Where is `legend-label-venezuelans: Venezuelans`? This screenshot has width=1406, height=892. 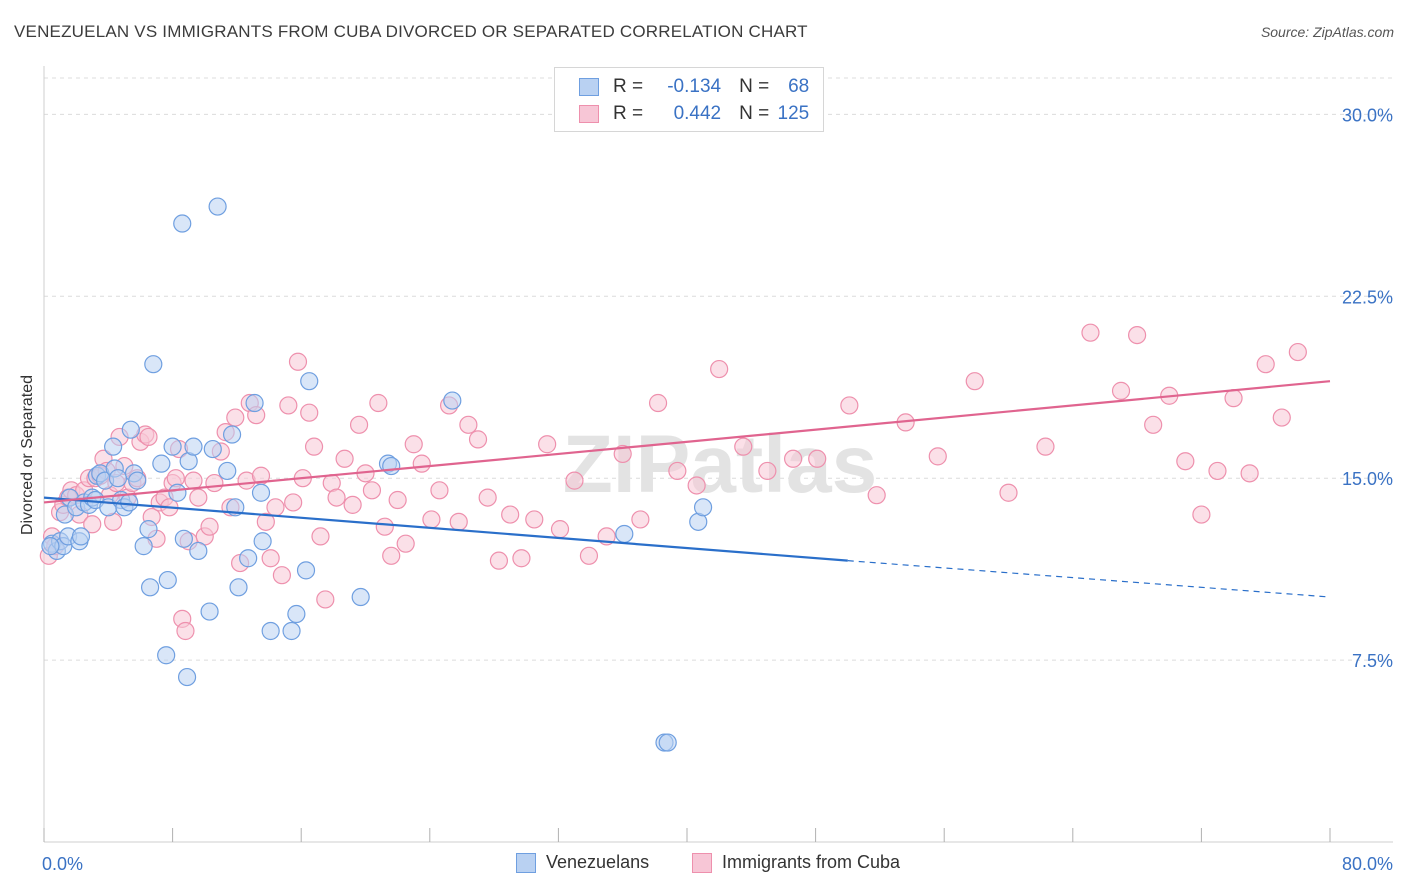 legend-label-venezuelans: Venezuelans is located at coordinates (598, 862).